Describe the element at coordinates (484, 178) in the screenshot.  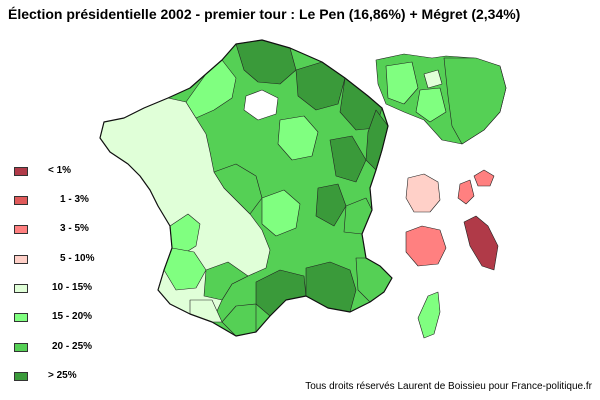
I see `saint-pierre` at that location.